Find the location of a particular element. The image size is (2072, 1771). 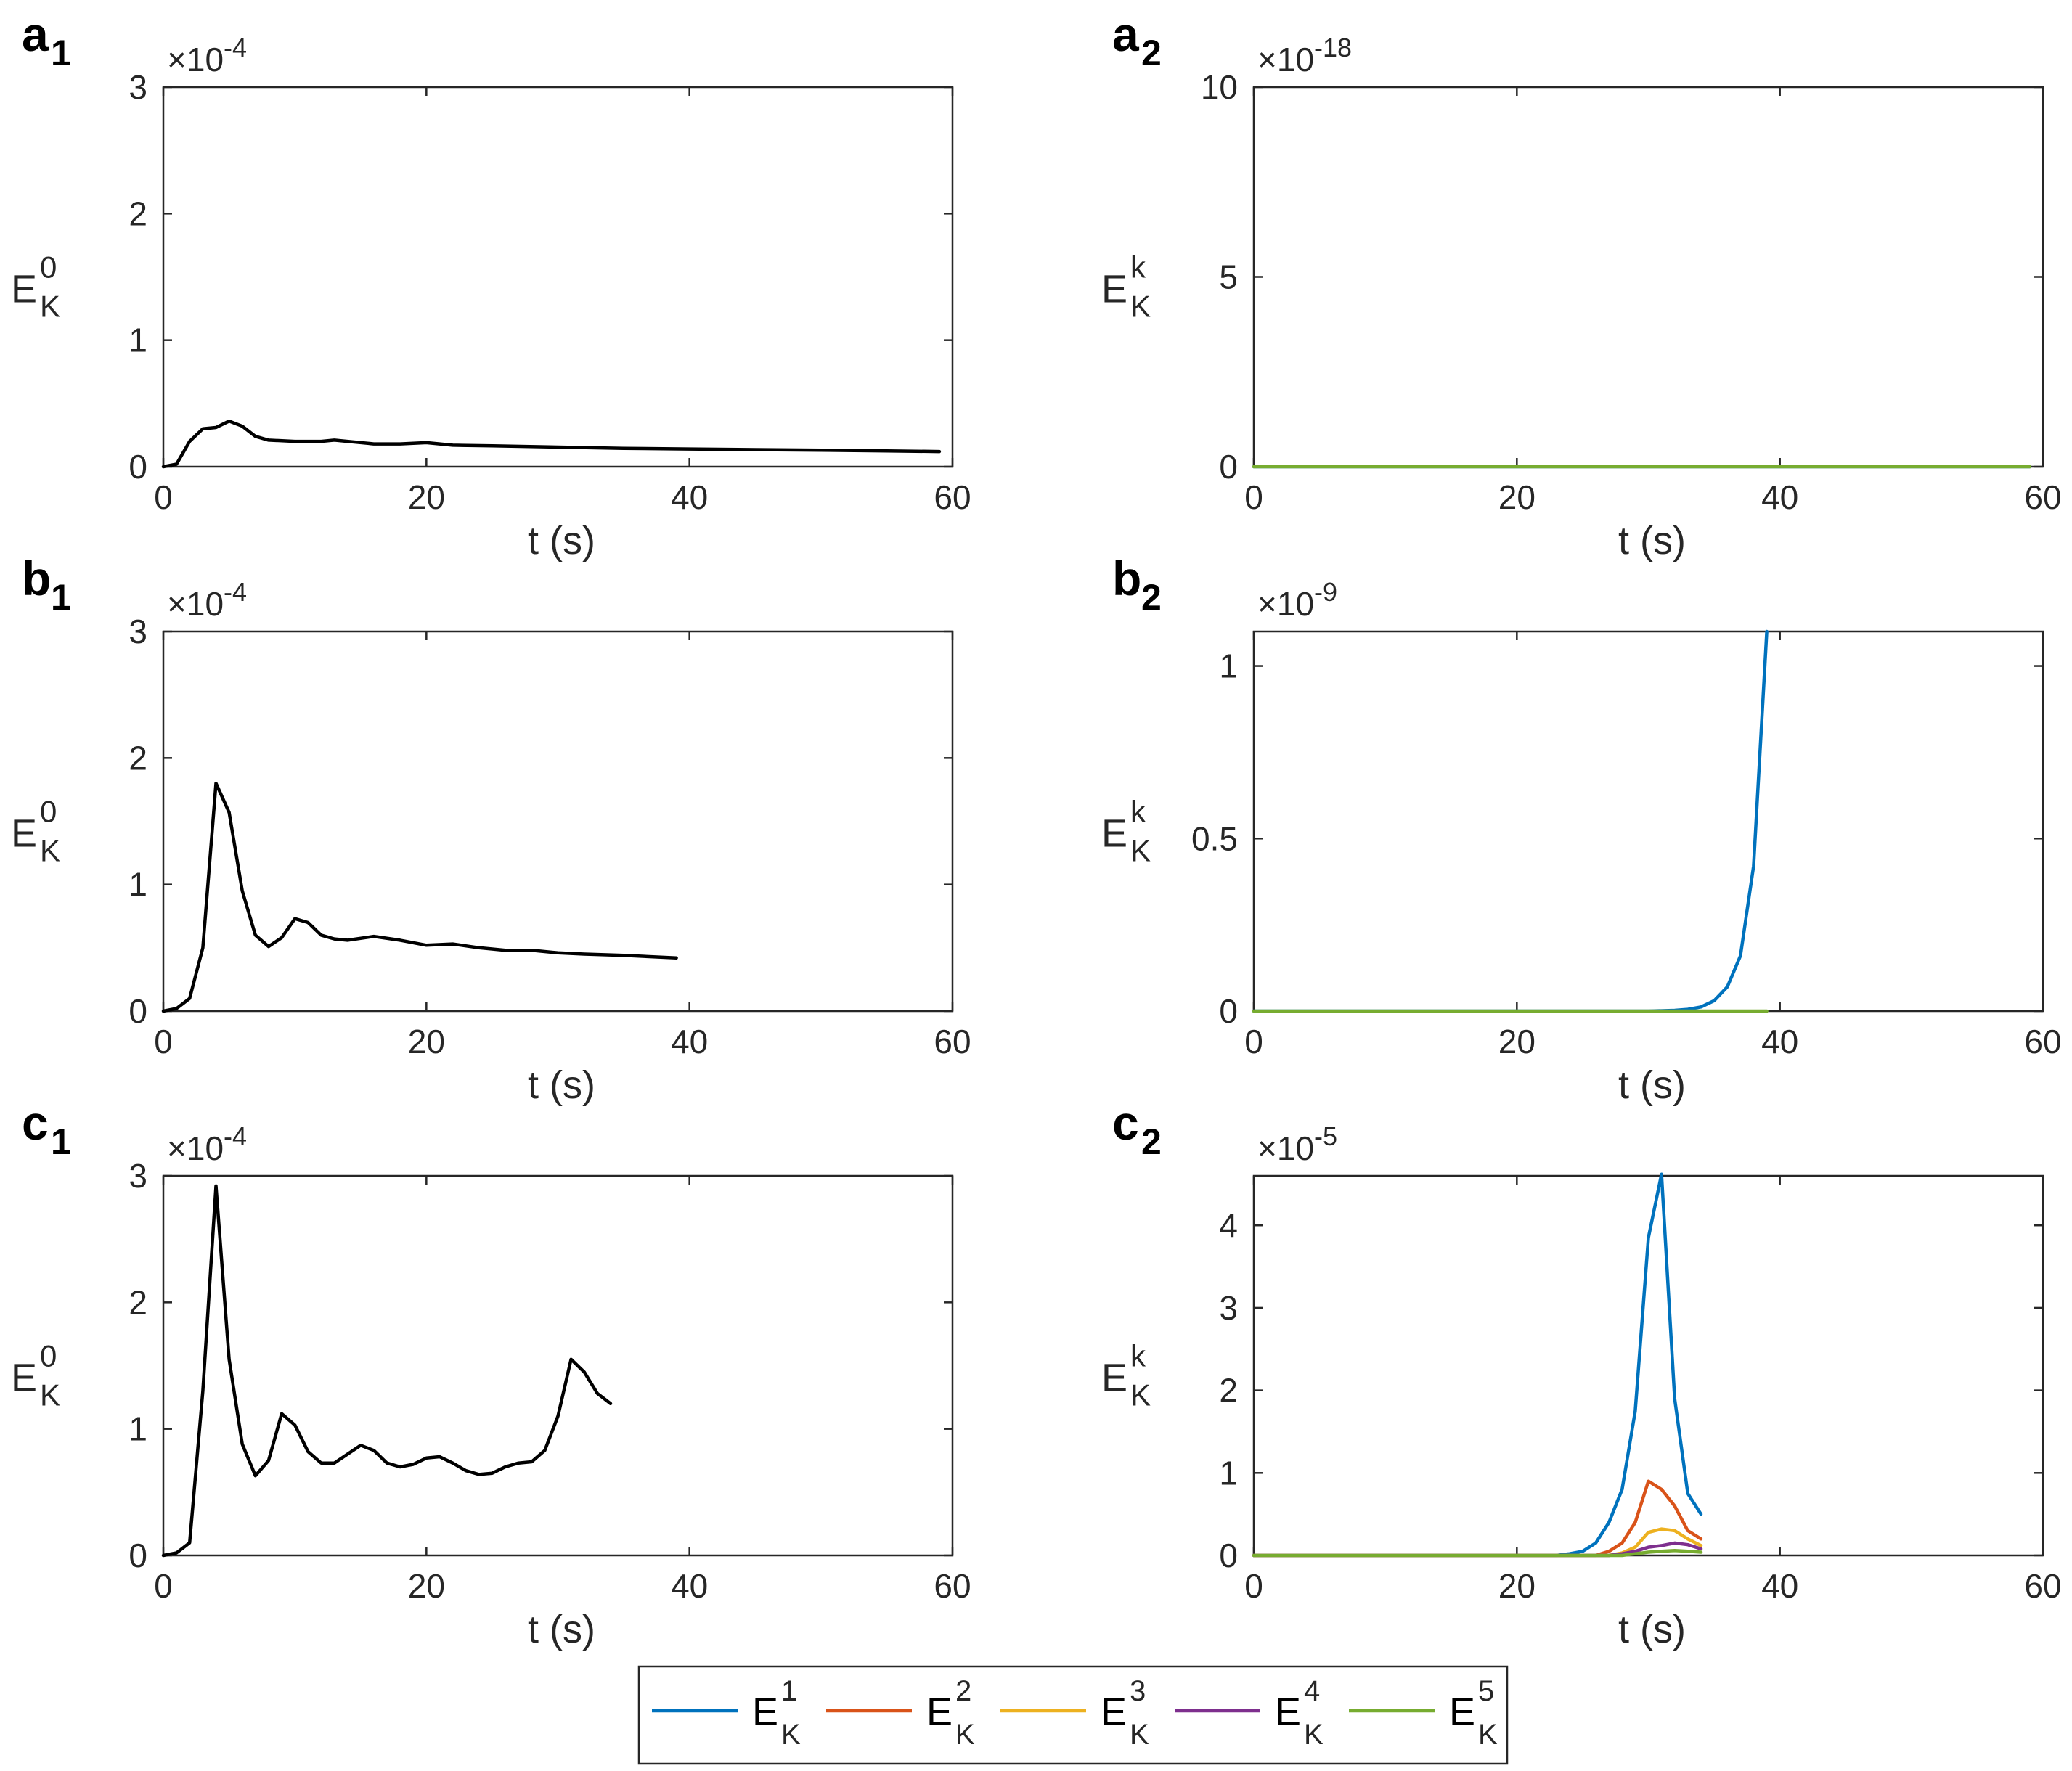

y-tick-label: 5 is located at coordinates (1228, 277).